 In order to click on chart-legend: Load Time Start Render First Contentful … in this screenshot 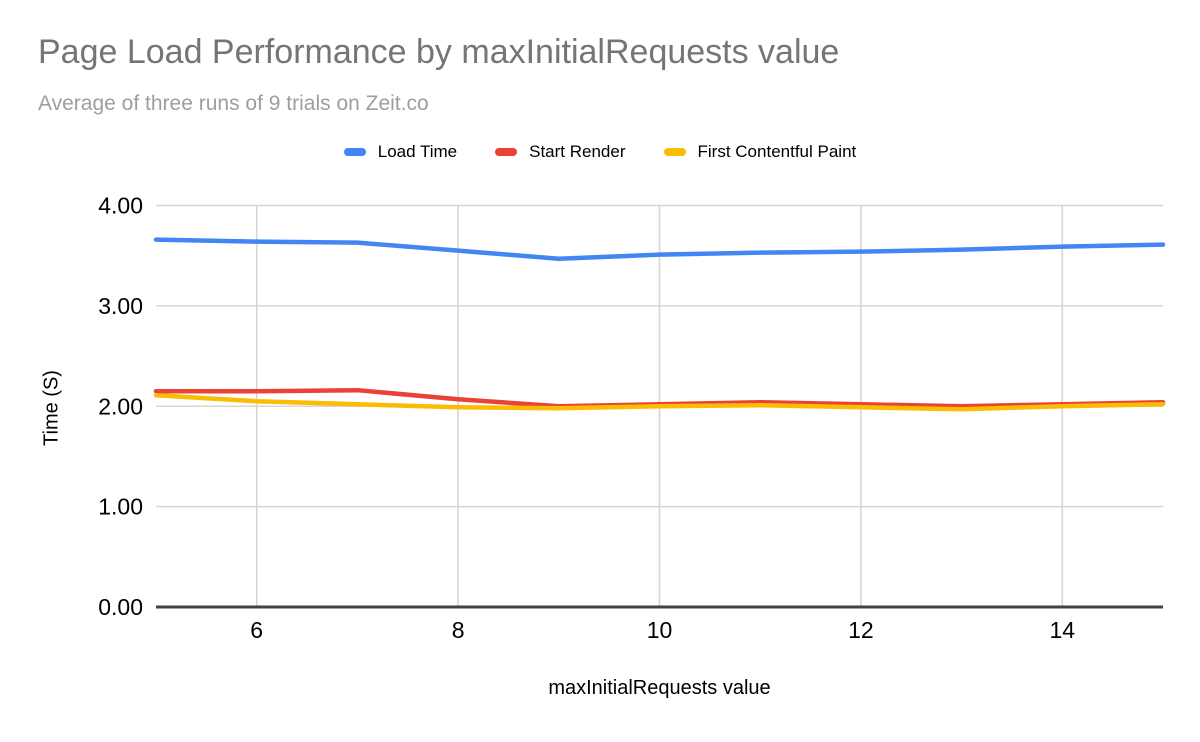, I will do `click(600, 152)`.